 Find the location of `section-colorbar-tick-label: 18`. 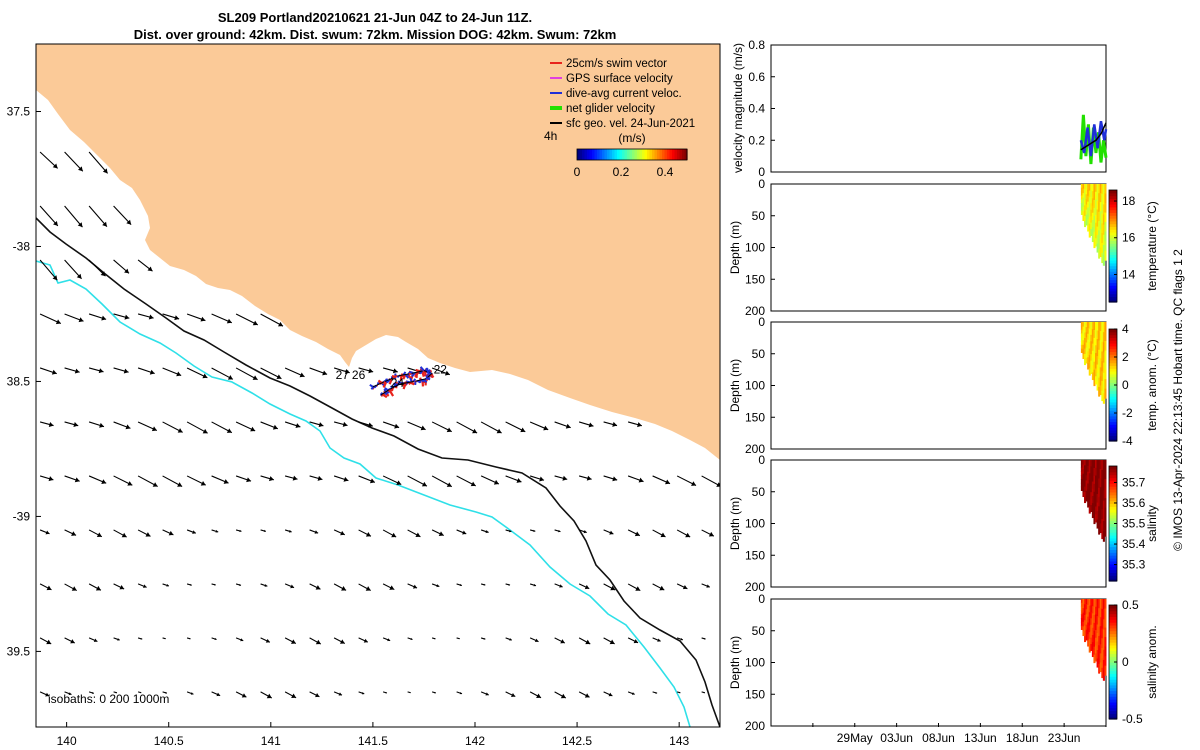

section-colorbar-tick-label: 18 is located at coordinates (1129, 201).